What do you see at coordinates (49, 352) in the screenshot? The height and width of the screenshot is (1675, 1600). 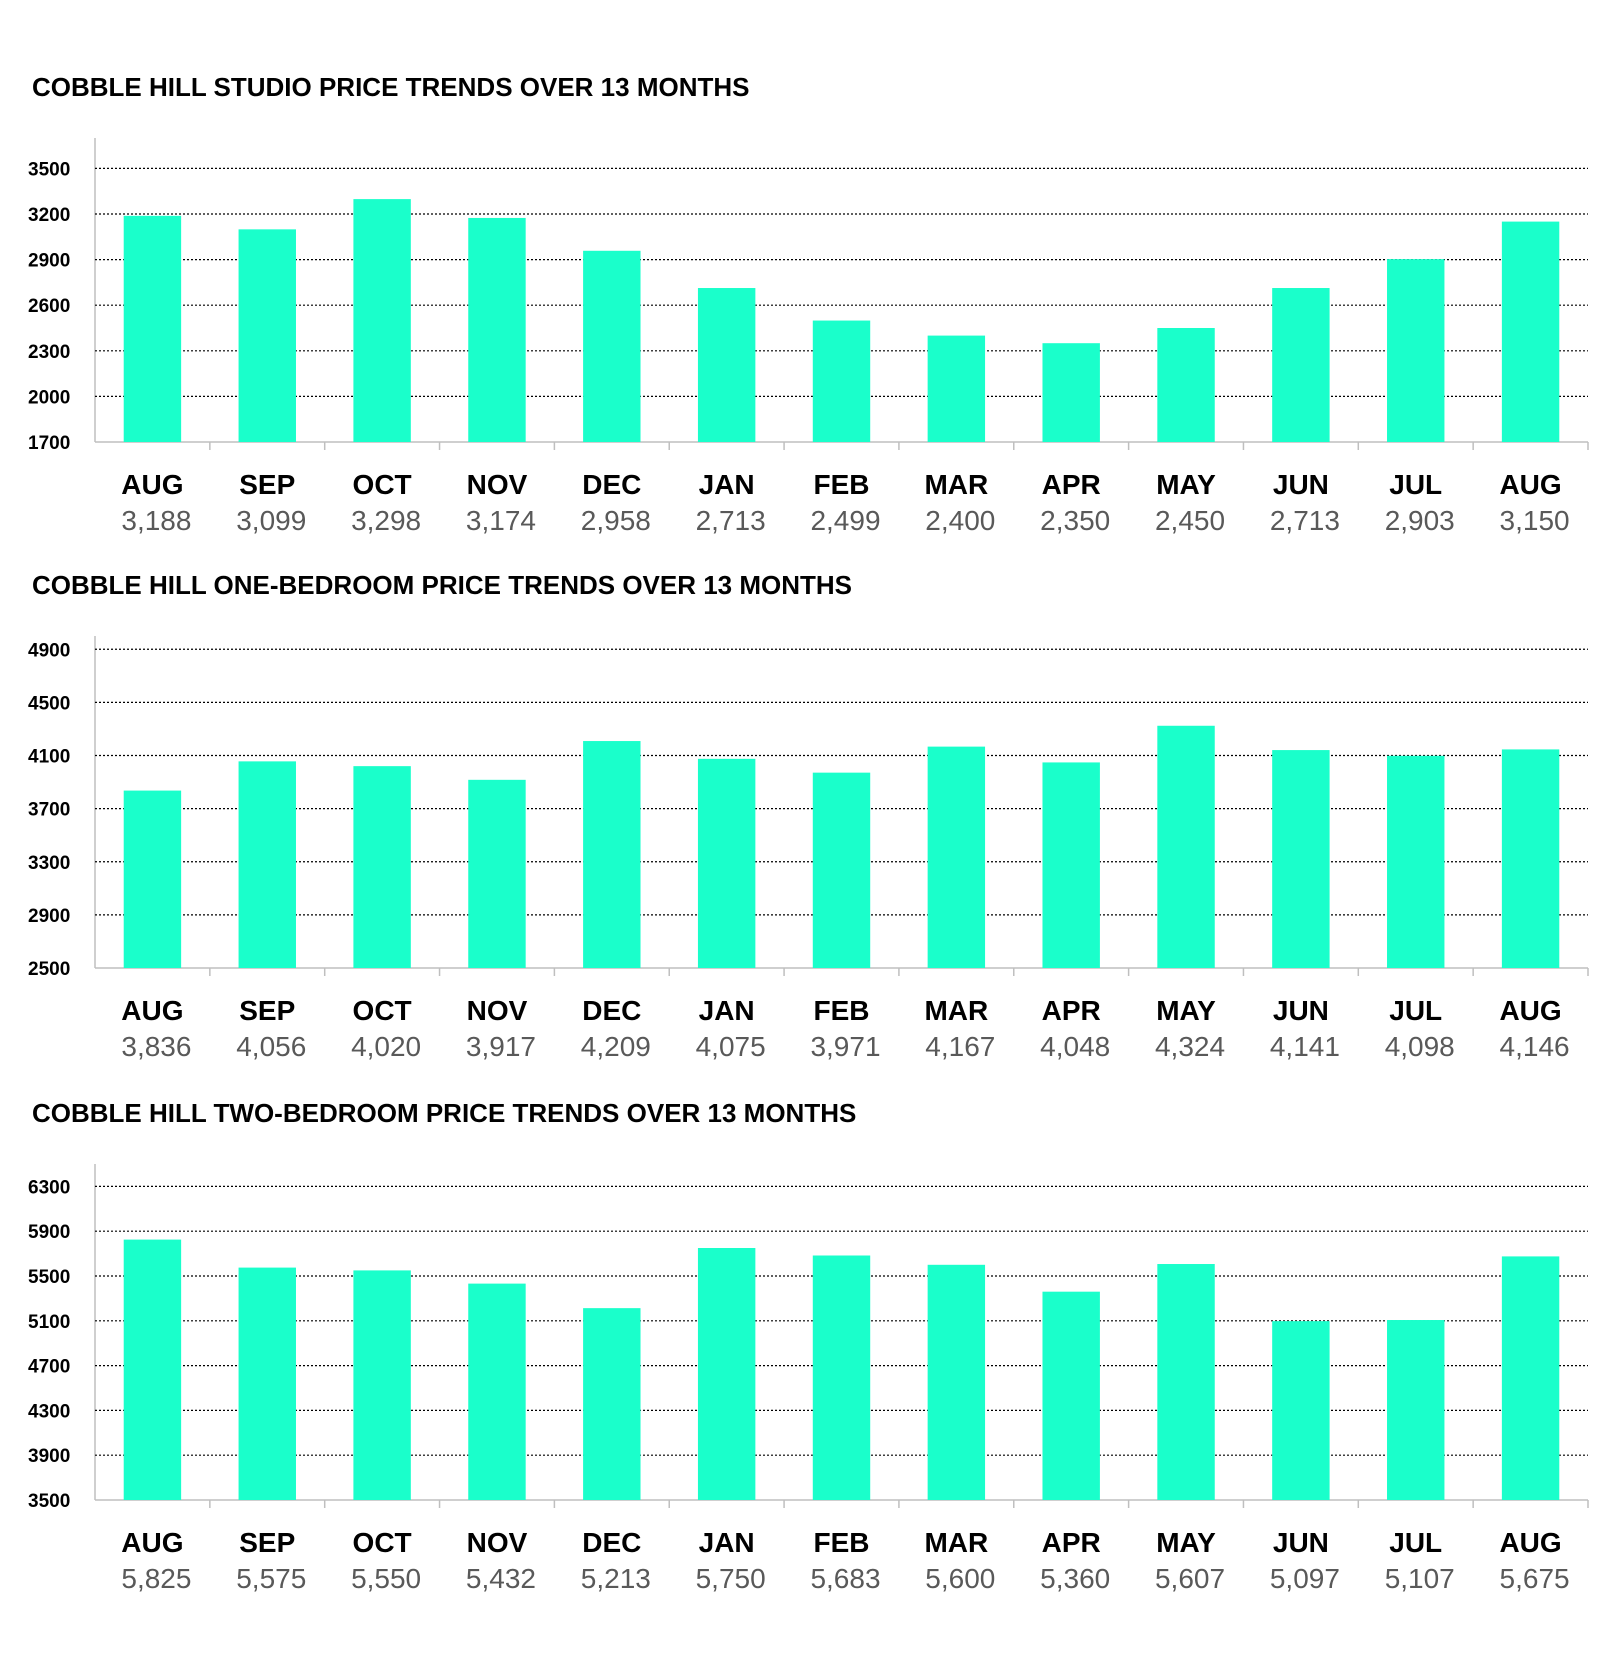 I see `y-tick-label: 2300` at bounding box center [49, 352].